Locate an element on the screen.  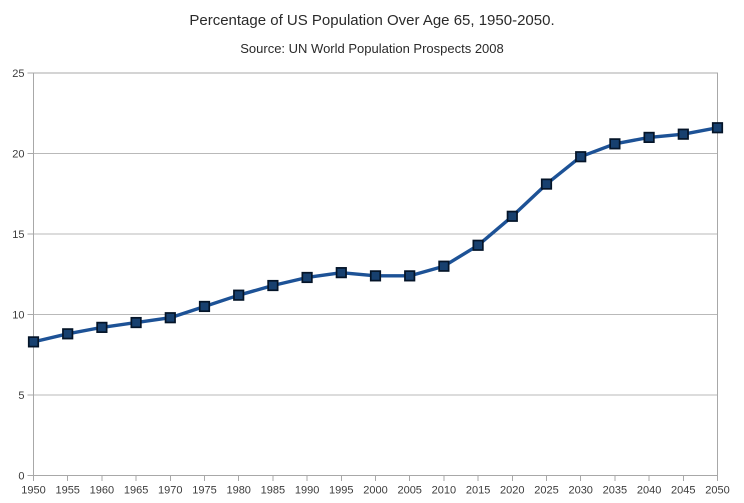
y-tick-label: 0 is located at coordinates (21, 477).